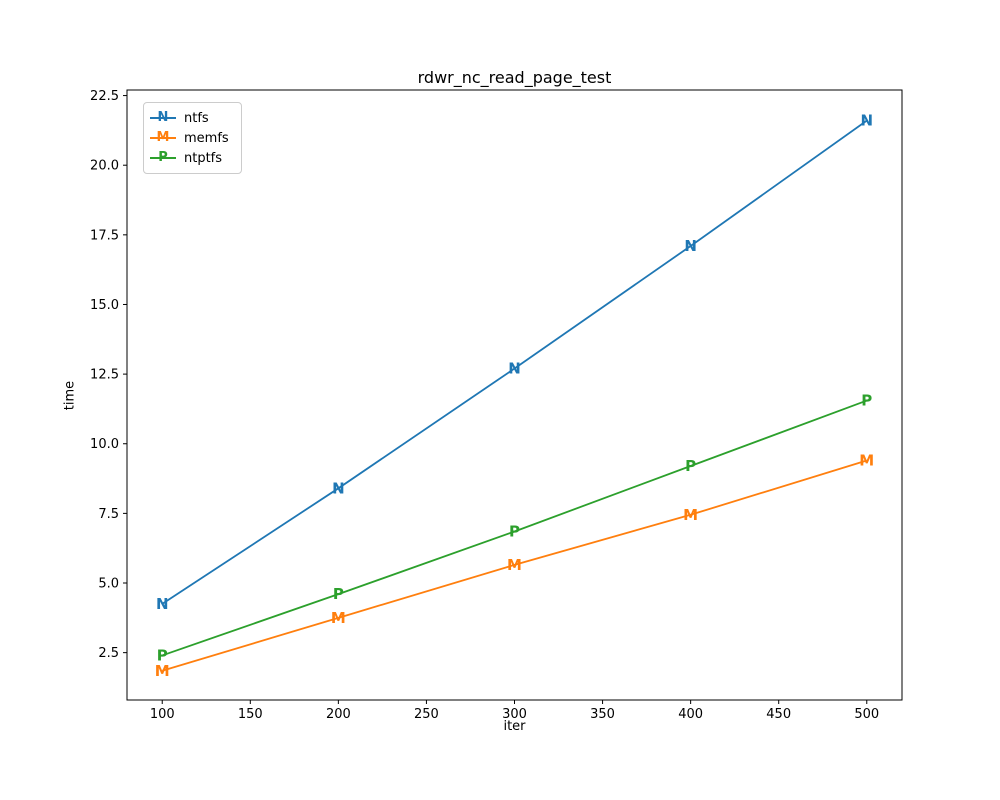  What do you see at coordinates (690, 515) in the screenshot?
I see `marker-memfs-400: M` at bounding box center [690, 515].